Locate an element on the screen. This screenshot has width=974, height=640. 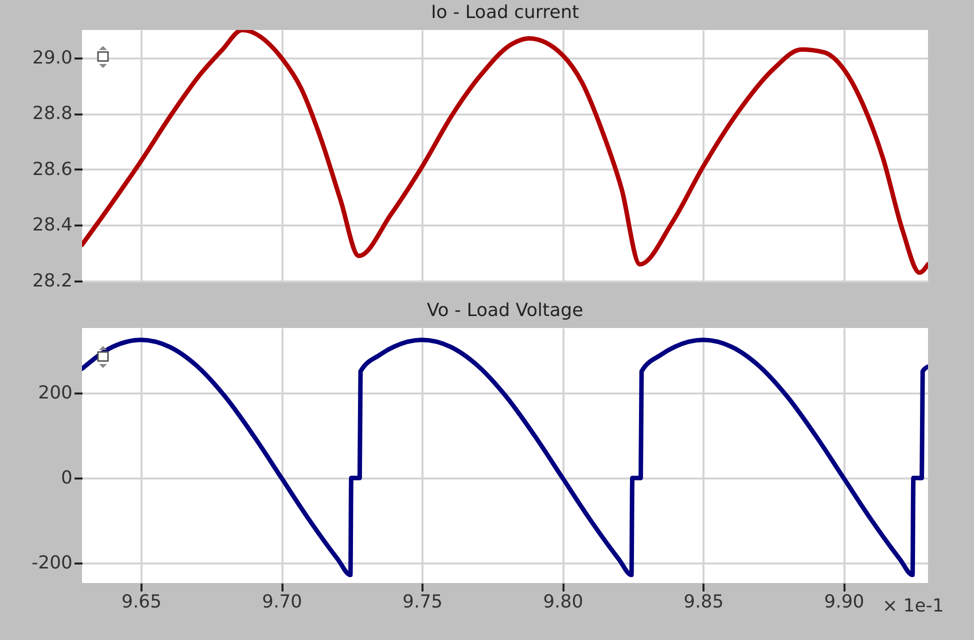
y-tick-label: 28.6 is located at coordinates (52, 169).